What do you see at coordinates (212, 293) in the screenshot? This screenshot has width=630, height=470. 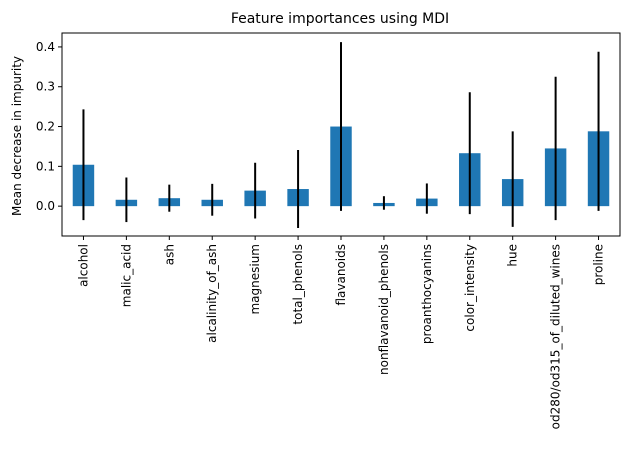 I see `x-tick-label: alcalinity_of_ash` at bounding box center [212, 293].